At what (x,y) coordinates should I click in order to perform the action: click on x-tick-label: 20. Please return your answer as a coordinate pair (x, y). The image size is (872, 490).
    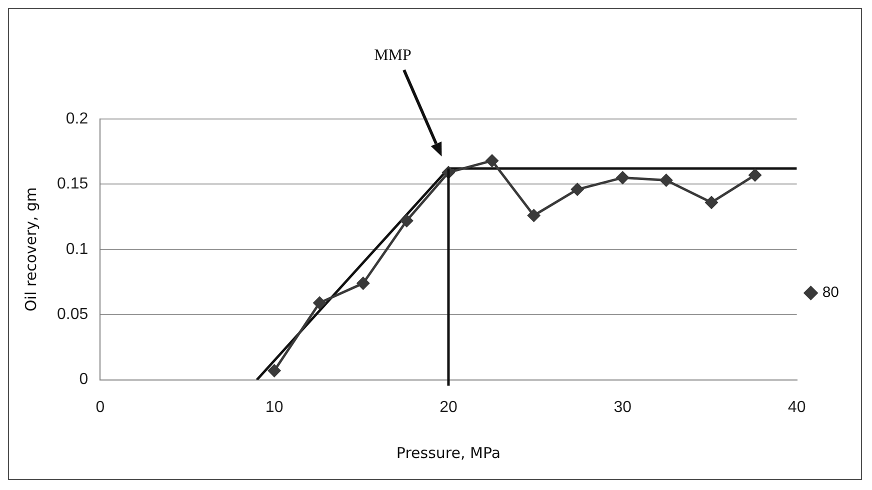
    Looking at the image, I should click on (449, 407).